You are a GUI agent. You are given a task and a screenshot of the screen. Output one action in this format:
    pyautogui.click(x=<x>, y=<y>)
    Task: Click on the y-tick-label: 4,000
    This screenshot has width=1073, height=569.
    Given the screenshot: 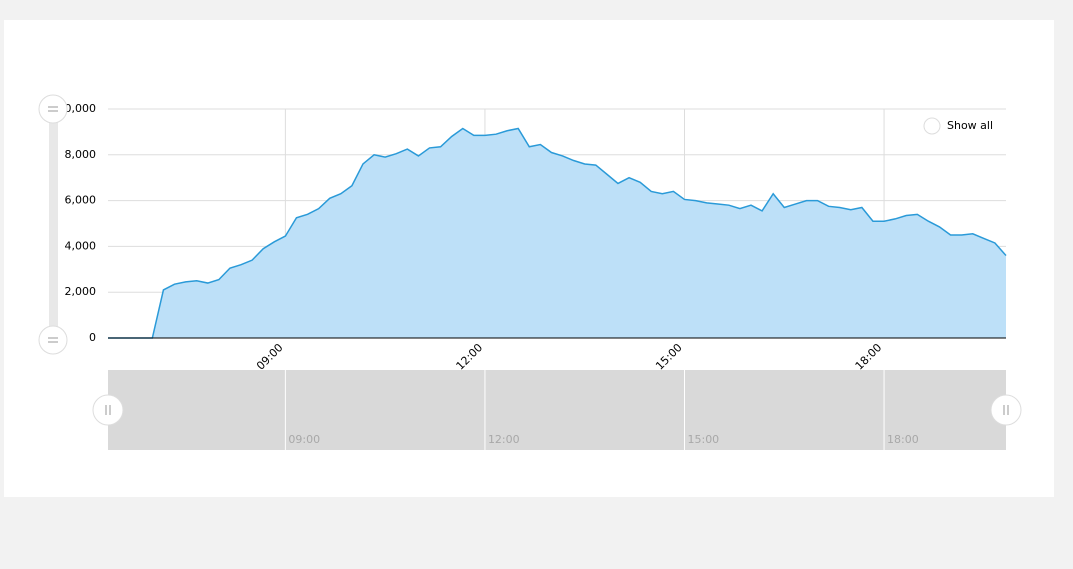 What is the action you would take?
    pyautogui.click(x=81, y=245)
    